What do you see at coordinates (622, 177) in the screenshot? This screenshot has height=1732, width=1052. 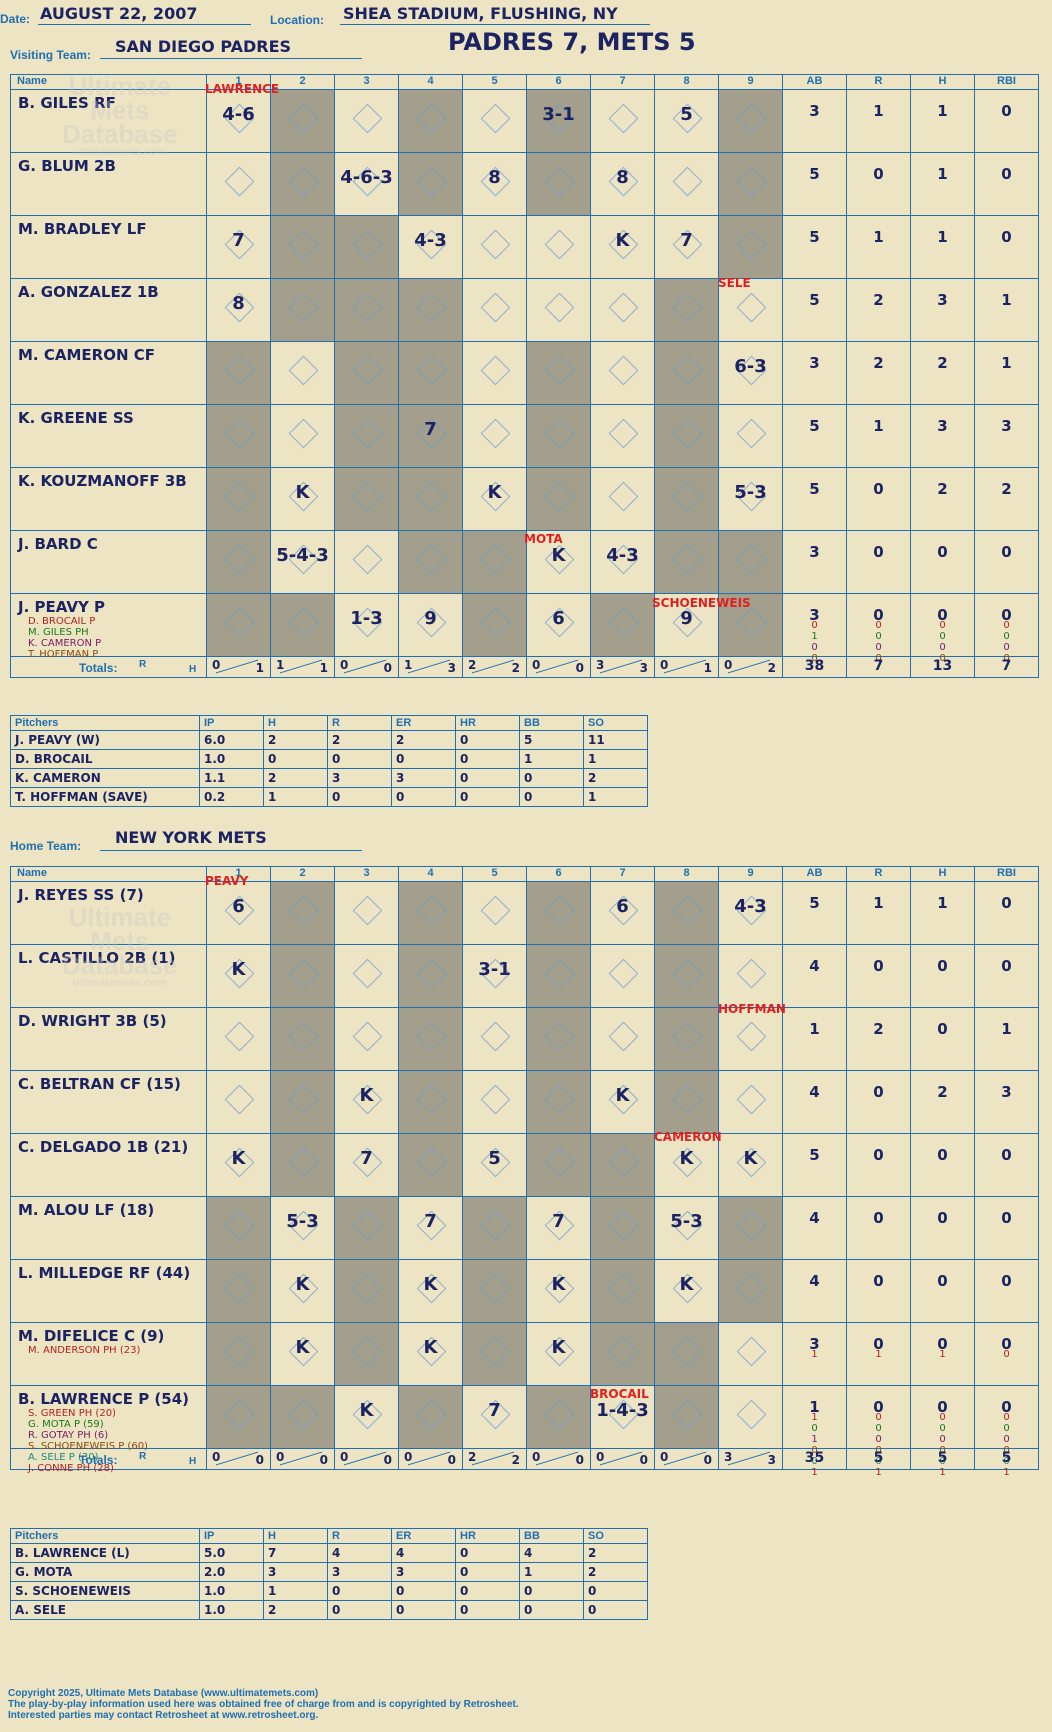 I see `play-mark: 8` at bounding box center [622, 177].